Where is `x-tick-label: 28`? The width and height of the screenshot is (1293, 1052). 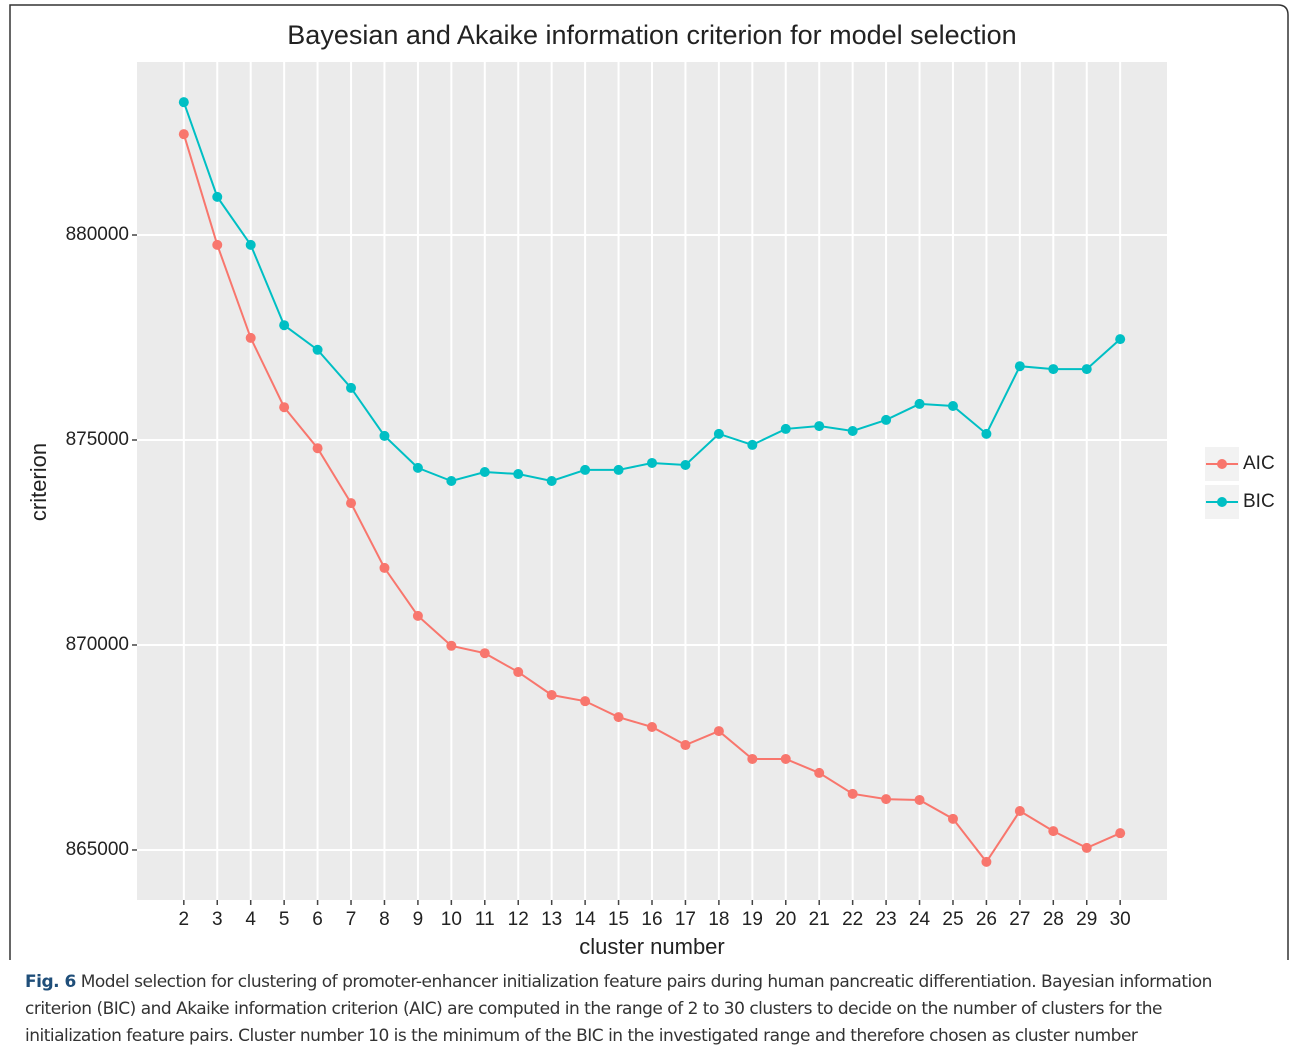 x-tick-label: 28 is located at coordinates (1053, 919).